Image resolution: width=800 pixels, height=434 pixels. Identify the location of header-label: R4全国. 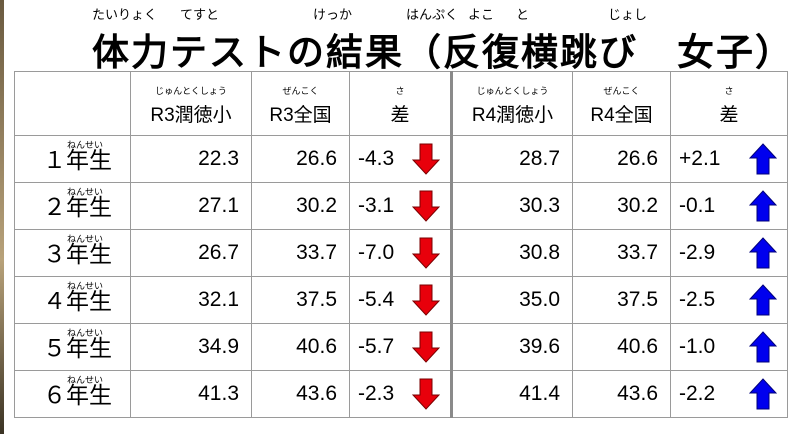
(621, 115).